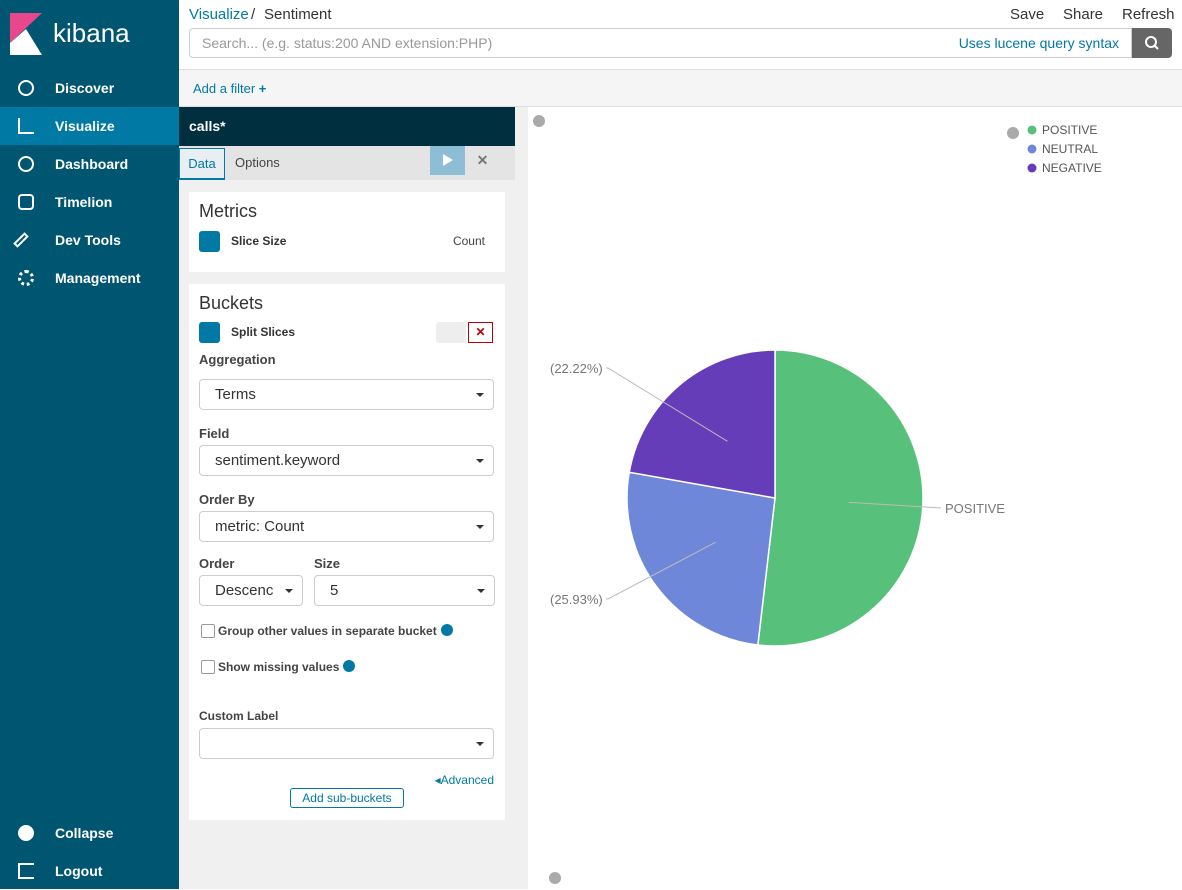 This screenshot has height=890, width=1182. I want to click on tab-bar: Data Options ✕, so click(347, 163).